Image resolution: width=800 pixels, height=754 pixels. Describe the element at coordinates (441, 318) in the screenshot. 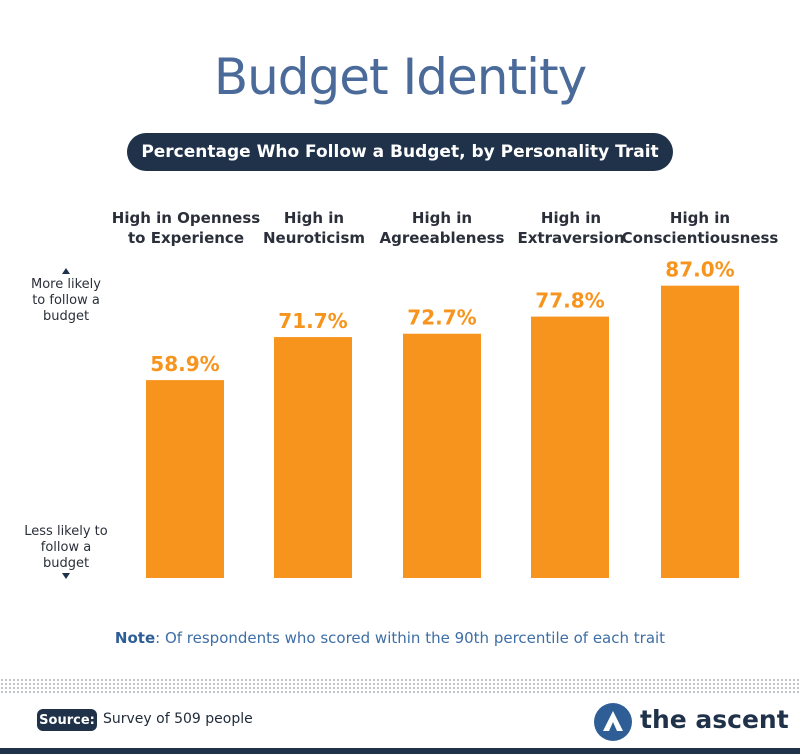

I see `bar-value-label-2: 72.7%` at that location.